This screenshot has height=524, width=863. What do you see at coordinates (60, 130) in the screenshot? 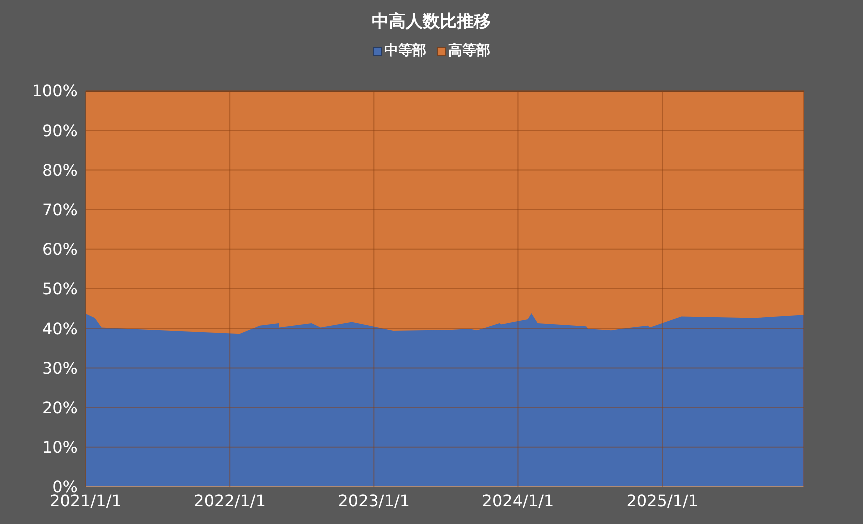
I see `y-tick-label: 90%` at bounding box center [60, 130].